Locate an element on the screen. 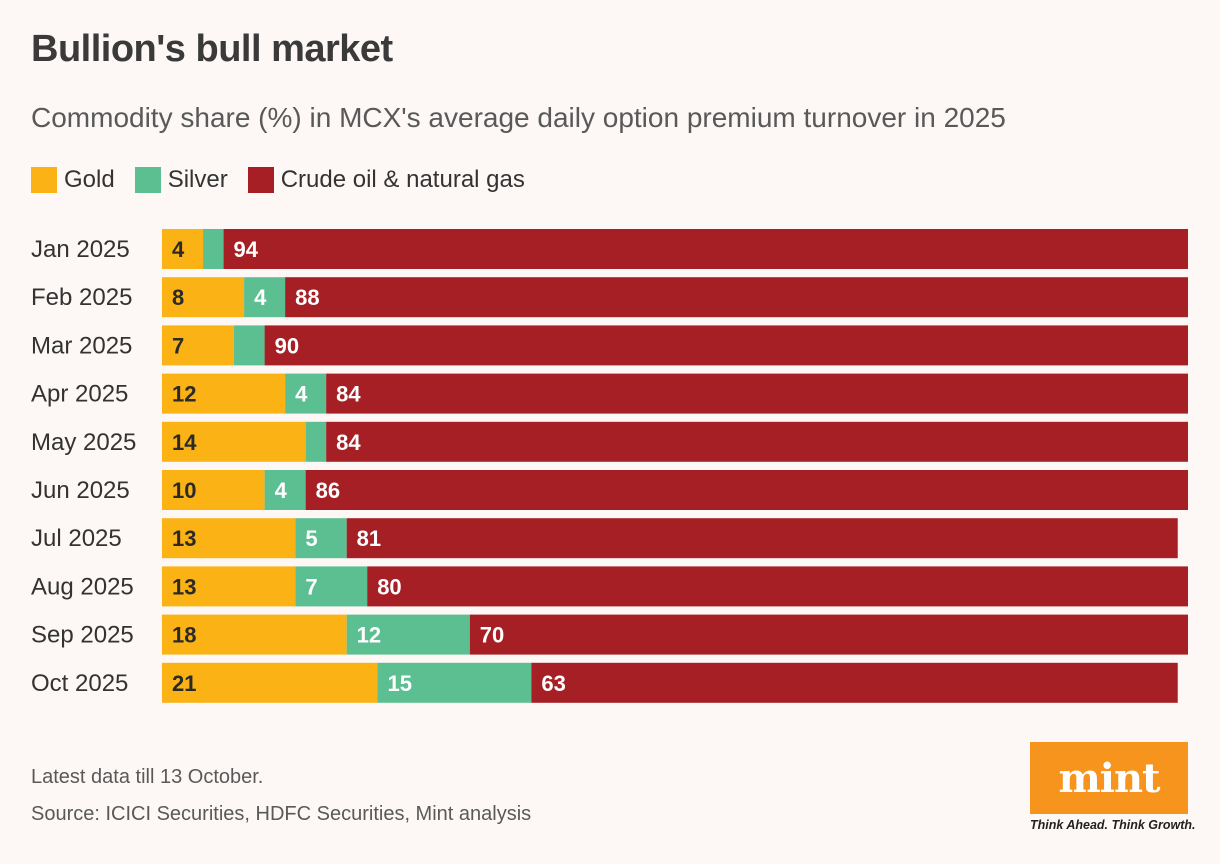  legend-swatch-gold is located at coordinates (44, 180).